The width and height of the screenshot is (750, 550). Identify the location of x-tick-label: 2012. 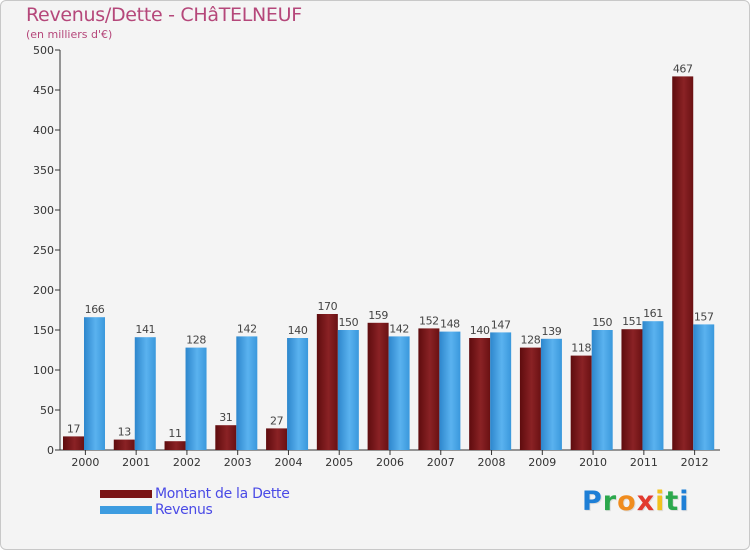
(695, 462).